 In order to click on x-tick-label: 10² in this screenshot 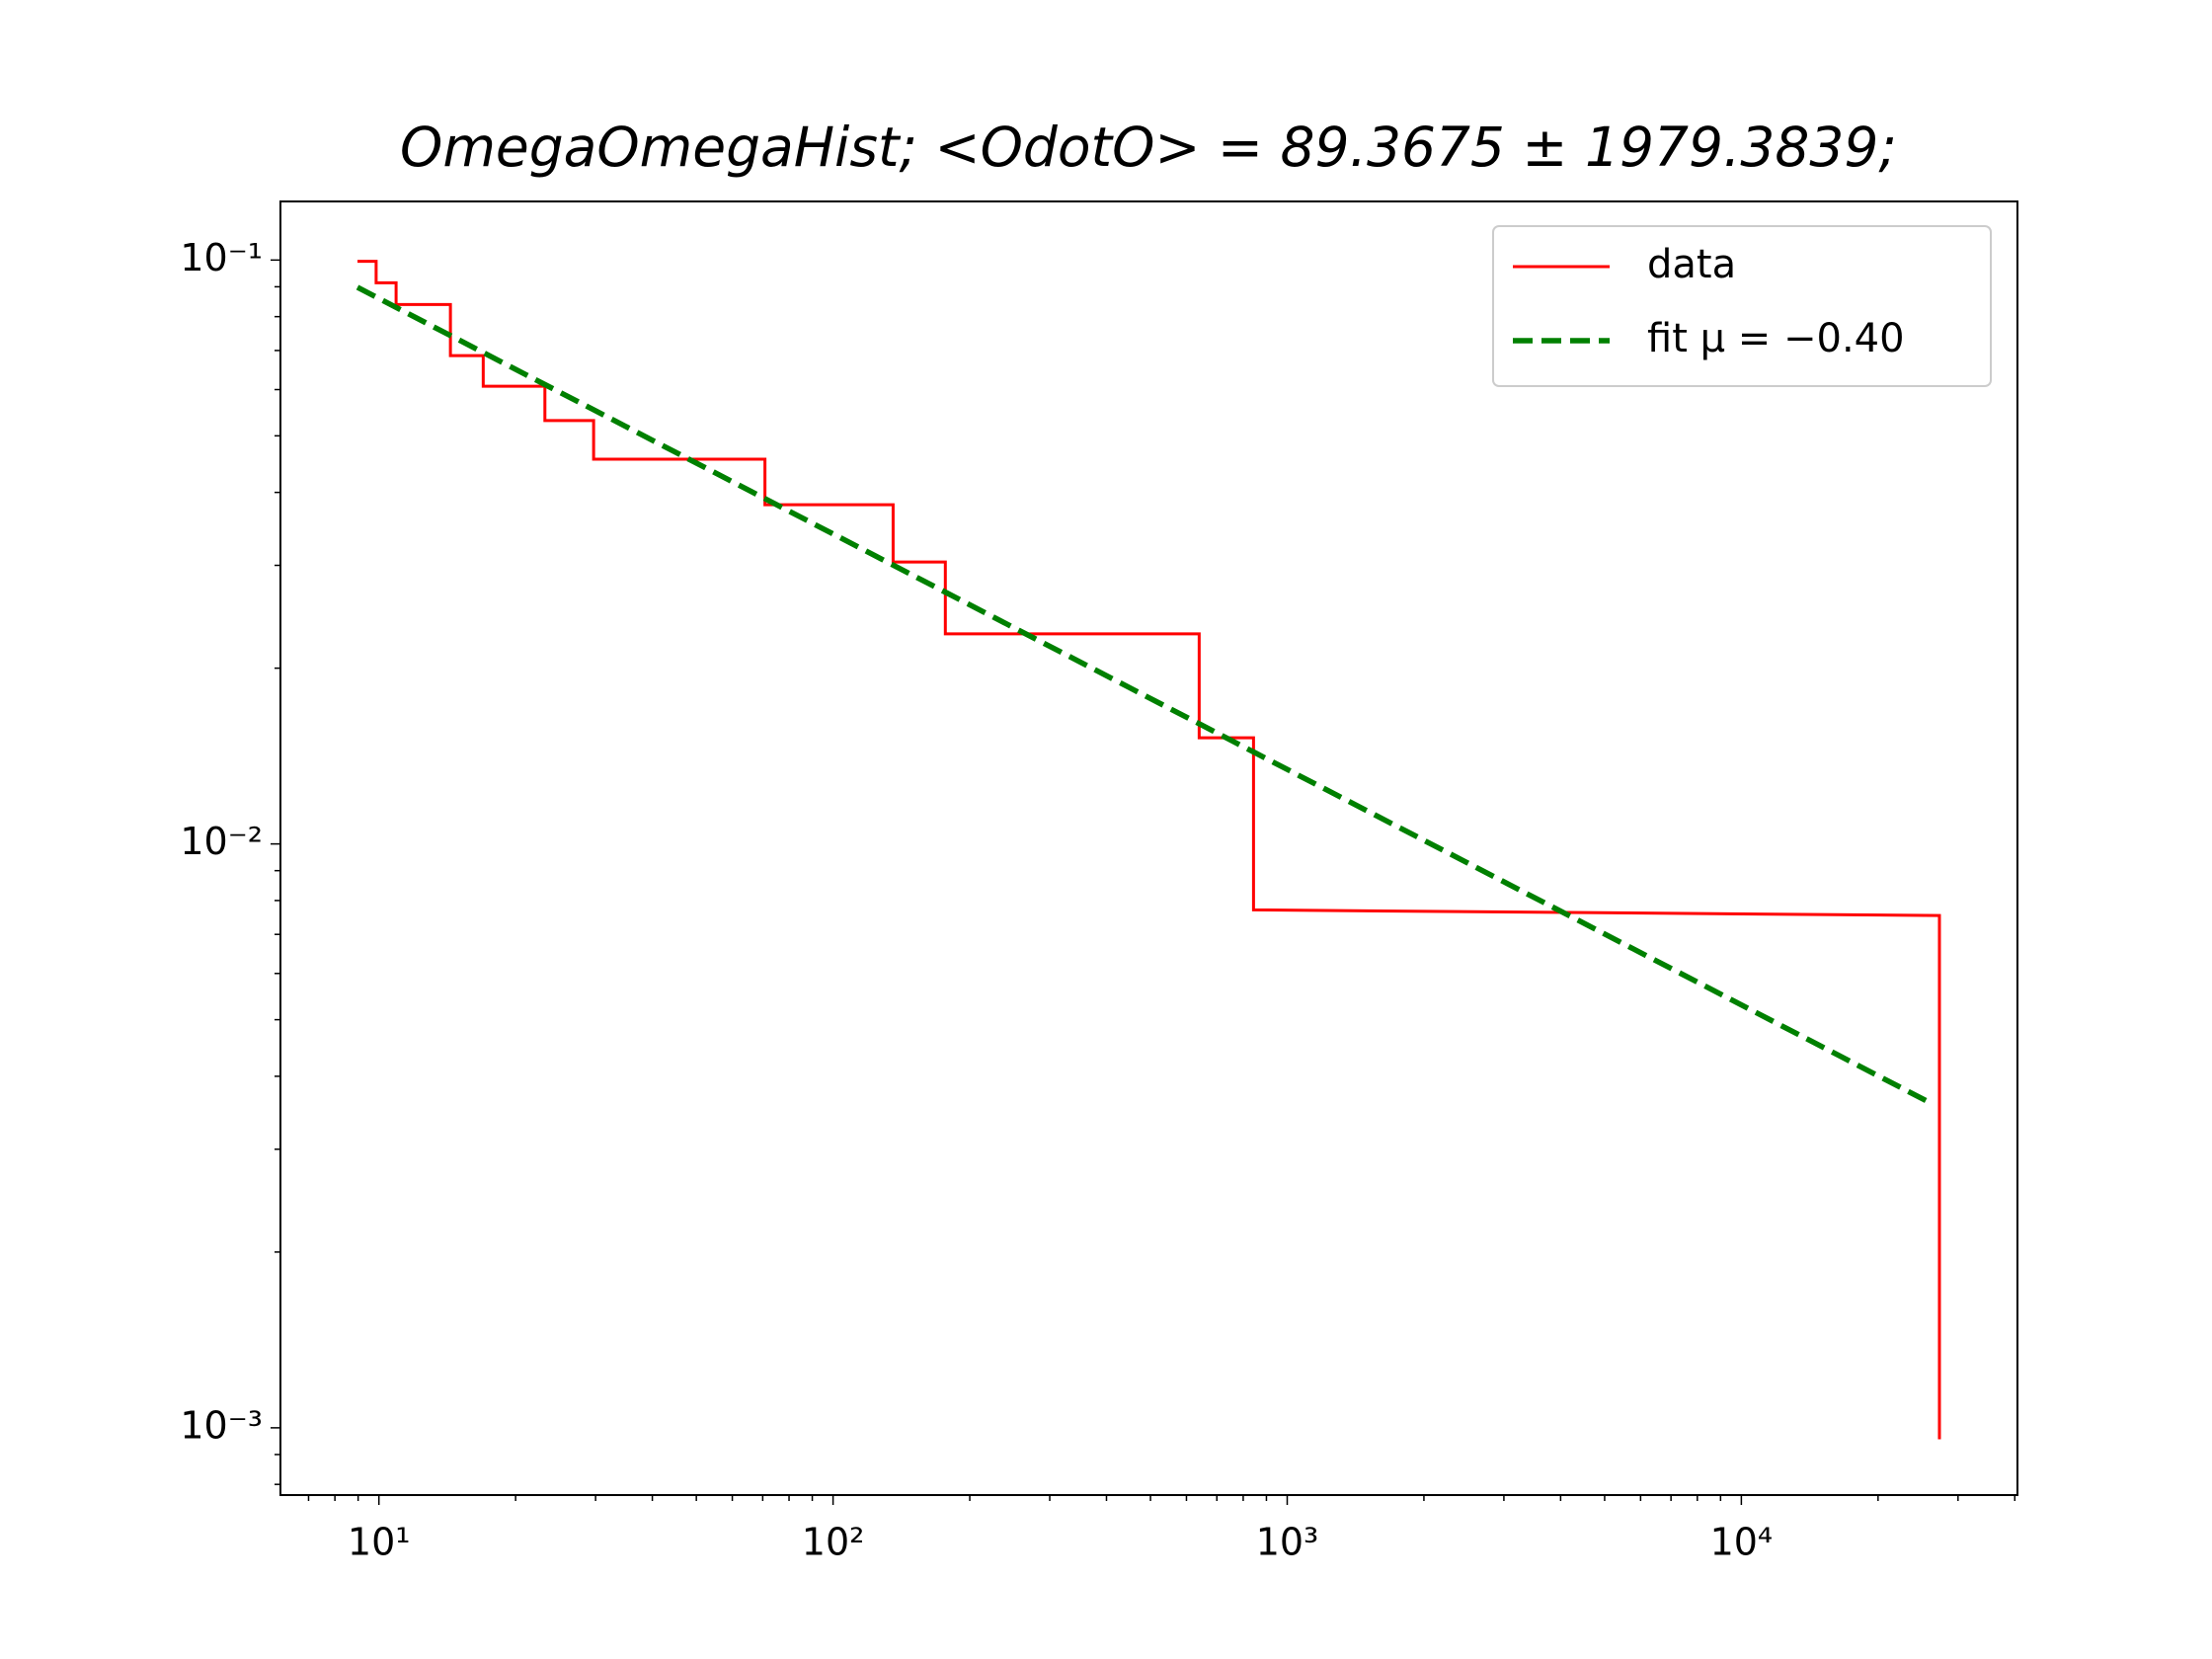, I will do `click(834, 1543)`.